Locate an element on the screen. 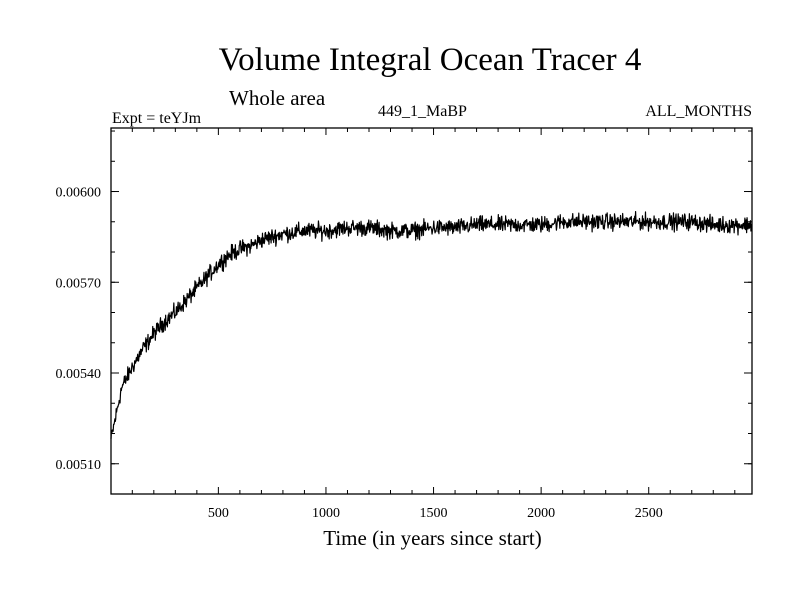 This screenshot has height=600, width=800. x-tick-label: 1500 is located at coordinates (434, 513).